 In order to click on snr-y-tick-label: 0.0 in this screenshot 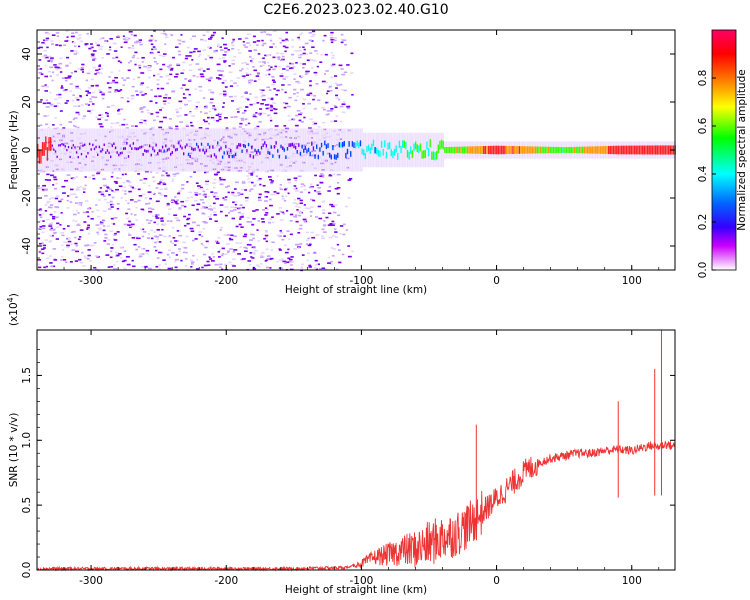, I will do `click(27, 570)`.